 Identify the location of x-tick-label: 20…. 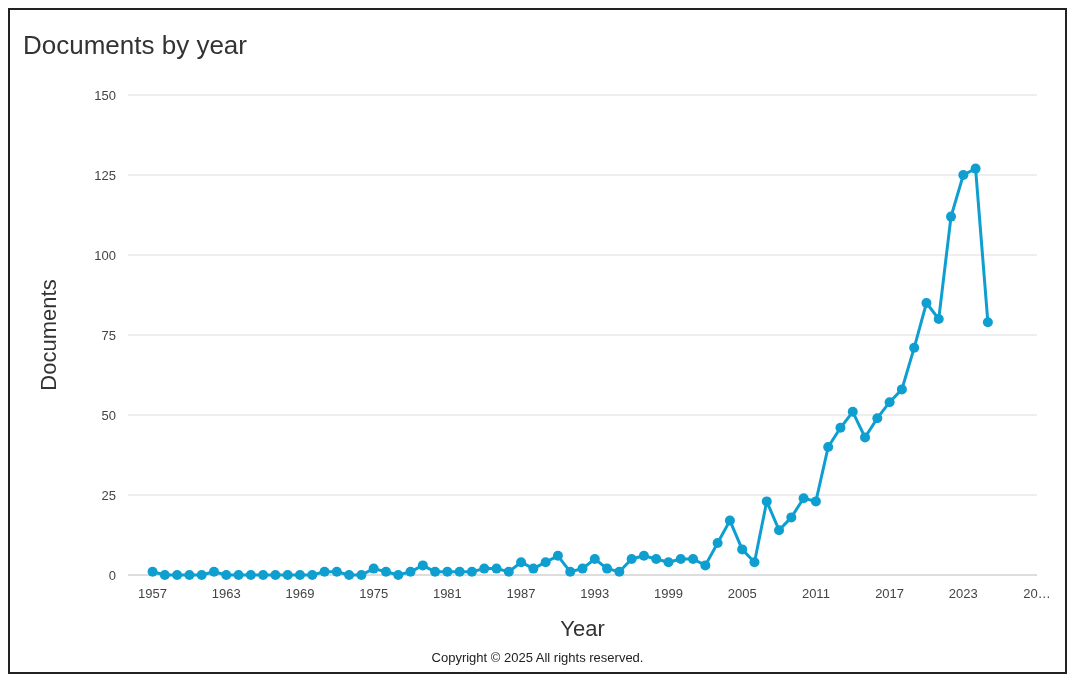
(1037, 593).